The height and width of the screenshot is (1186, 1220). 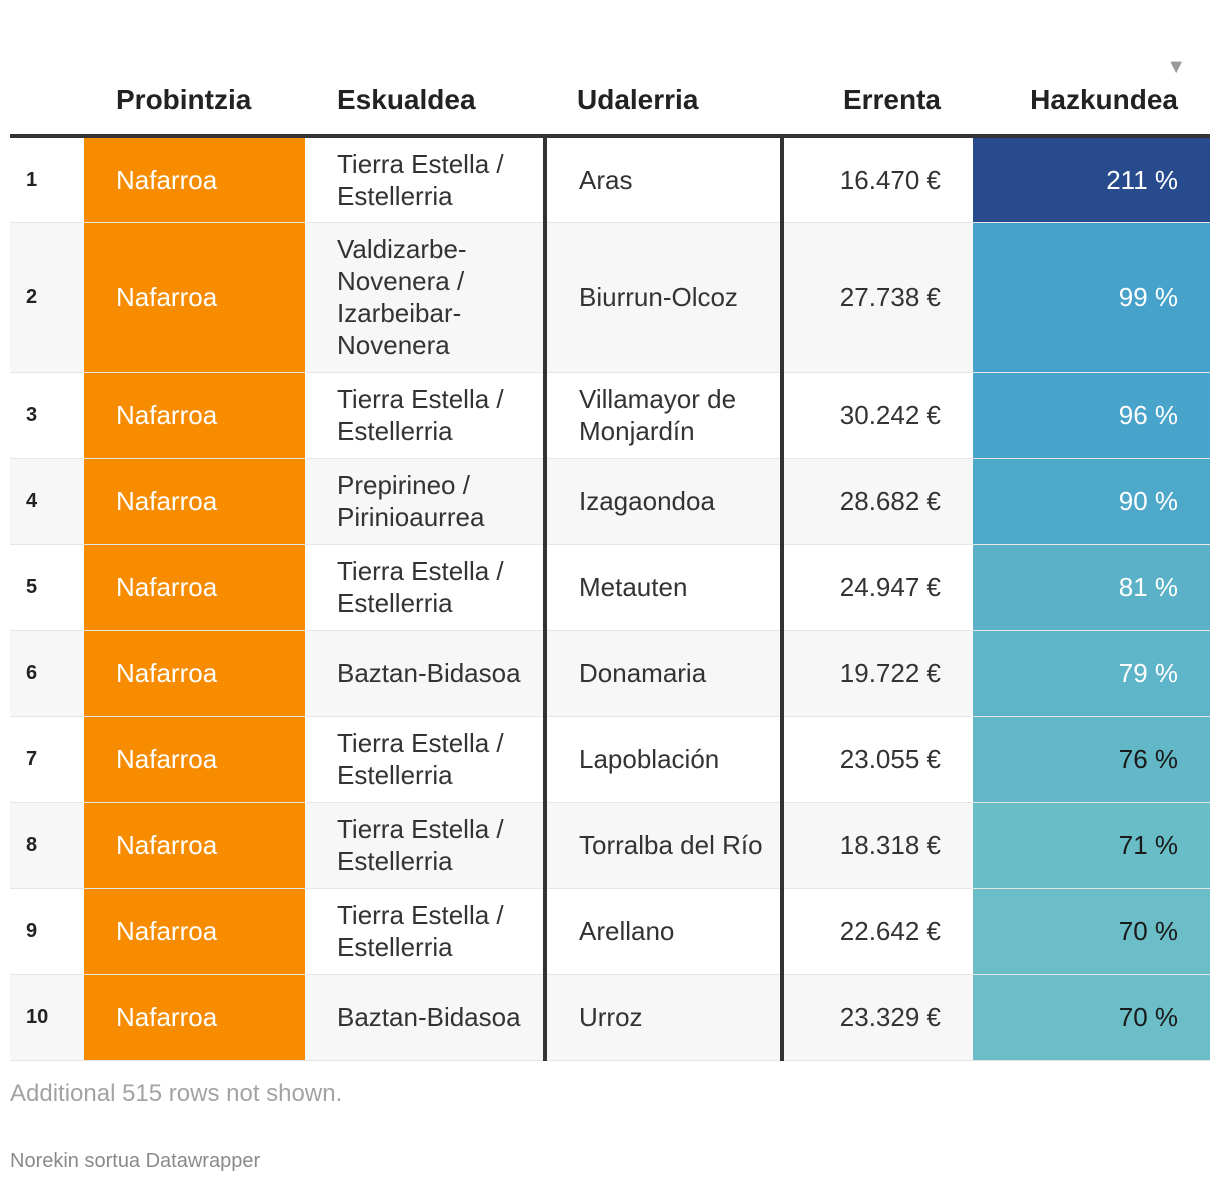 I want to click on table-notes: Additional 515 rows not shown., so click(x=176, y=1093).